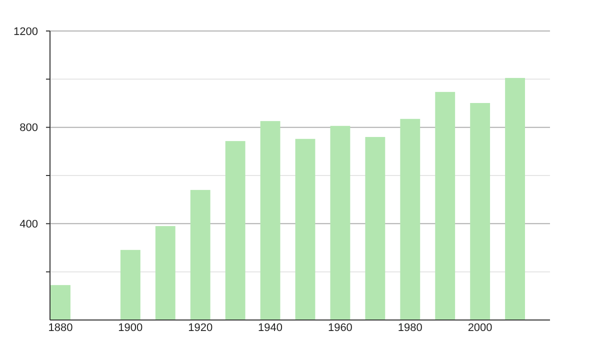 This screenshot has width=600, height=350. Describe the element at coordinates (130, 328) in the screenshot. I see `x-tick-label: 1900` at that location.